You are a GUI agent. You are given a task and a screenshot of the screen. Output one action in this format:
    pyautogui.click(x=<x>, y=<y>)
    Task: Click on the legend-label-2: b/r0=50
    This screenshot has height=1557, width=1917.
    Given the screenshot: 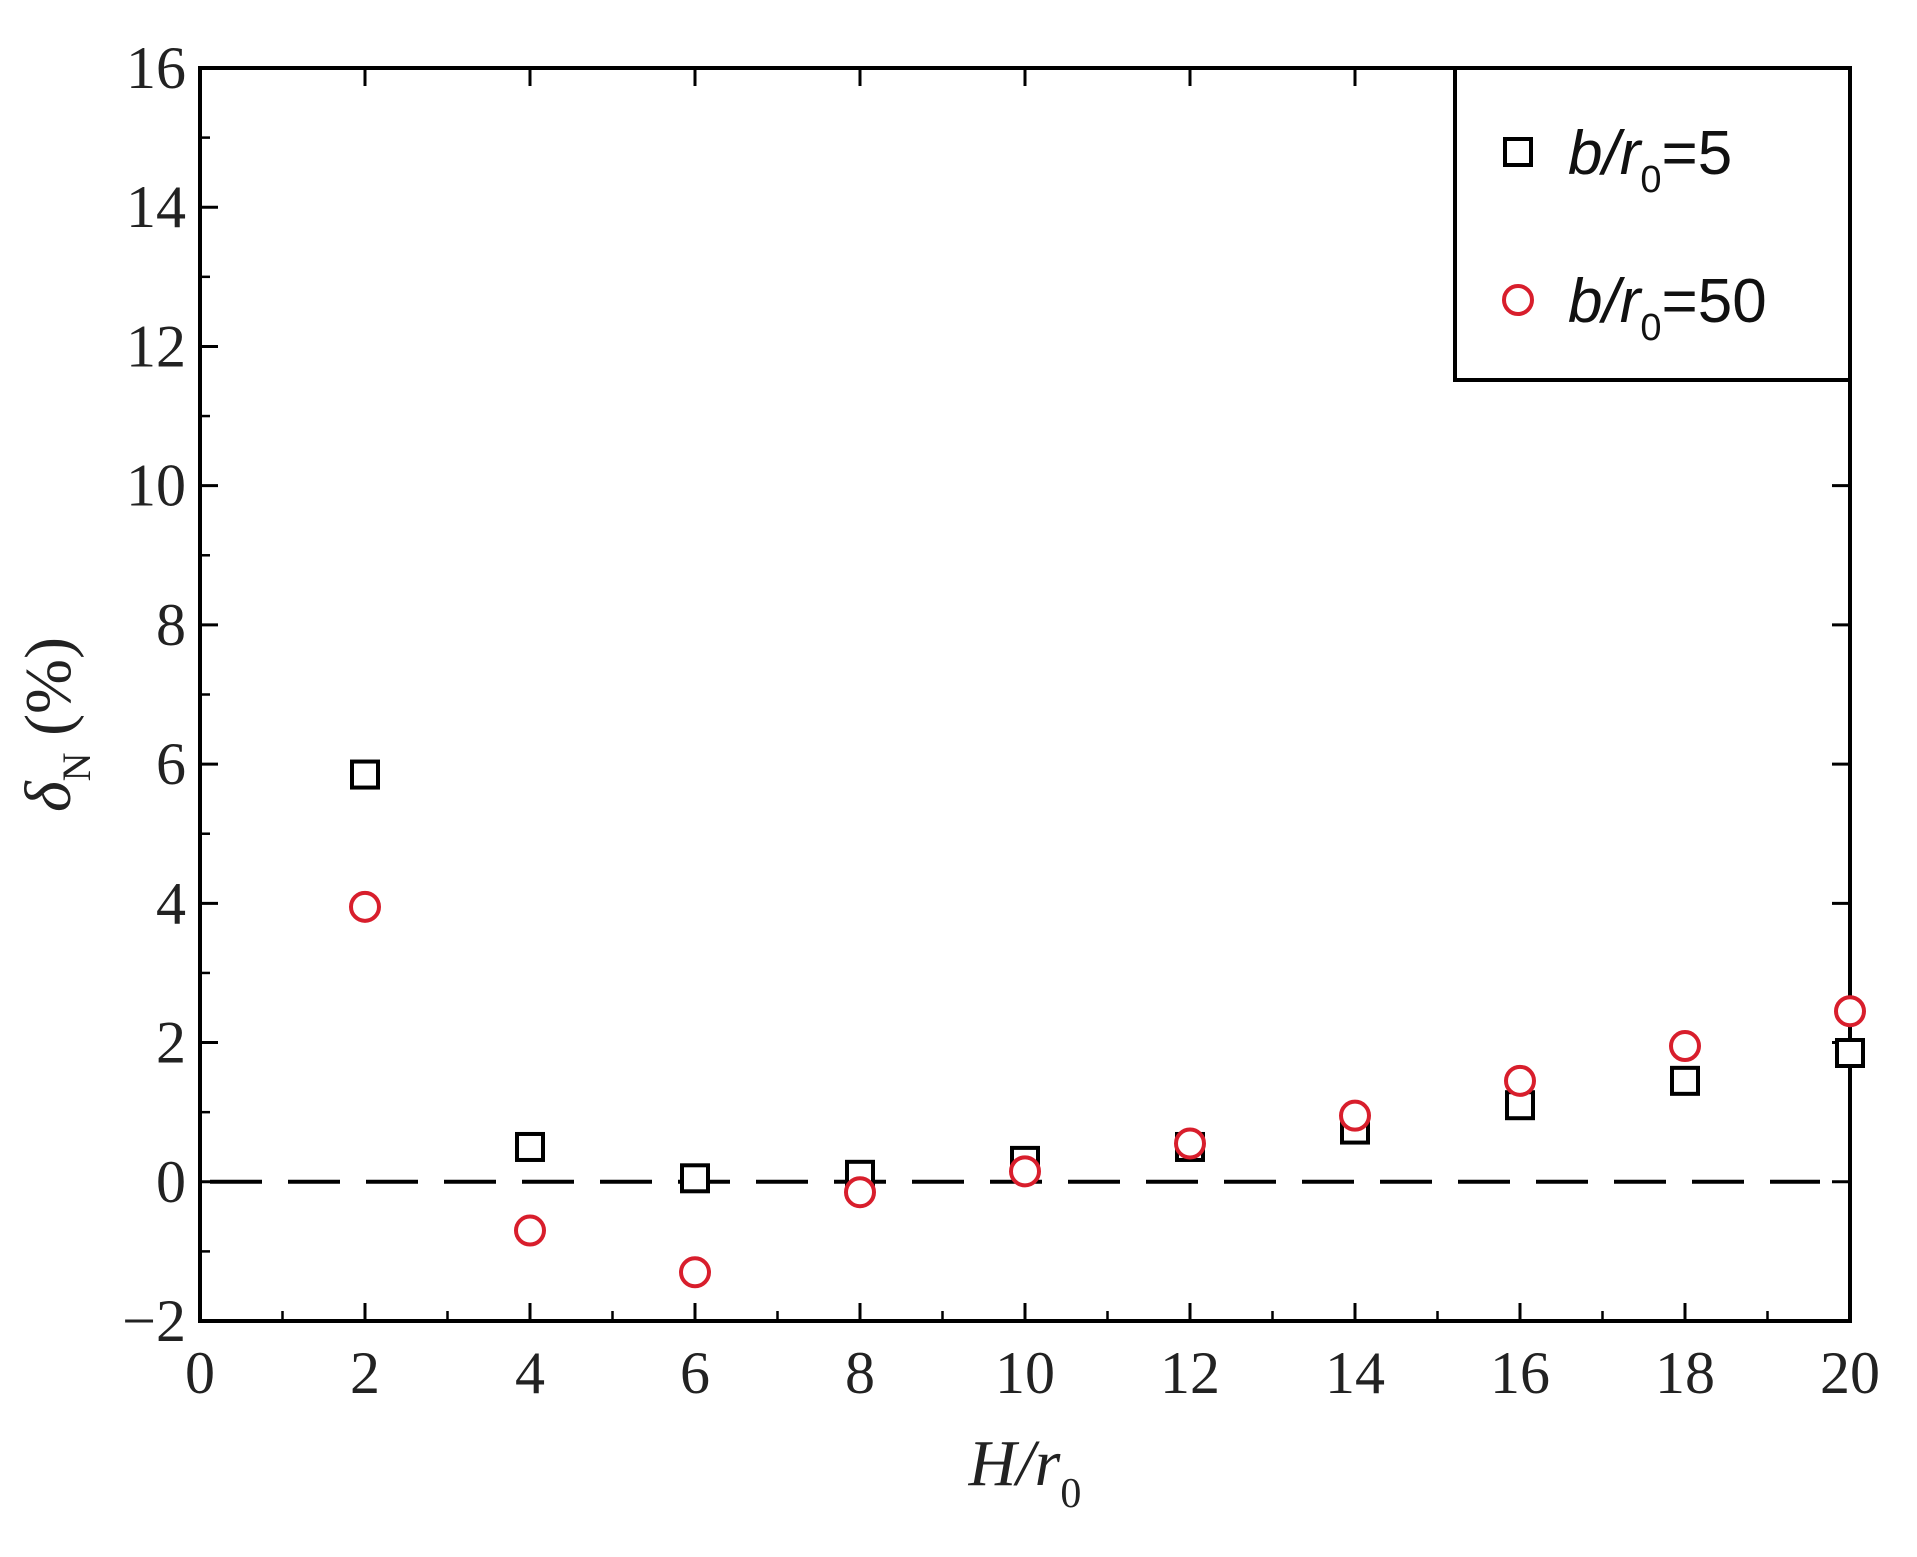 What is the action you would take?
    pyautogui.click(x=1667, y=308)
    